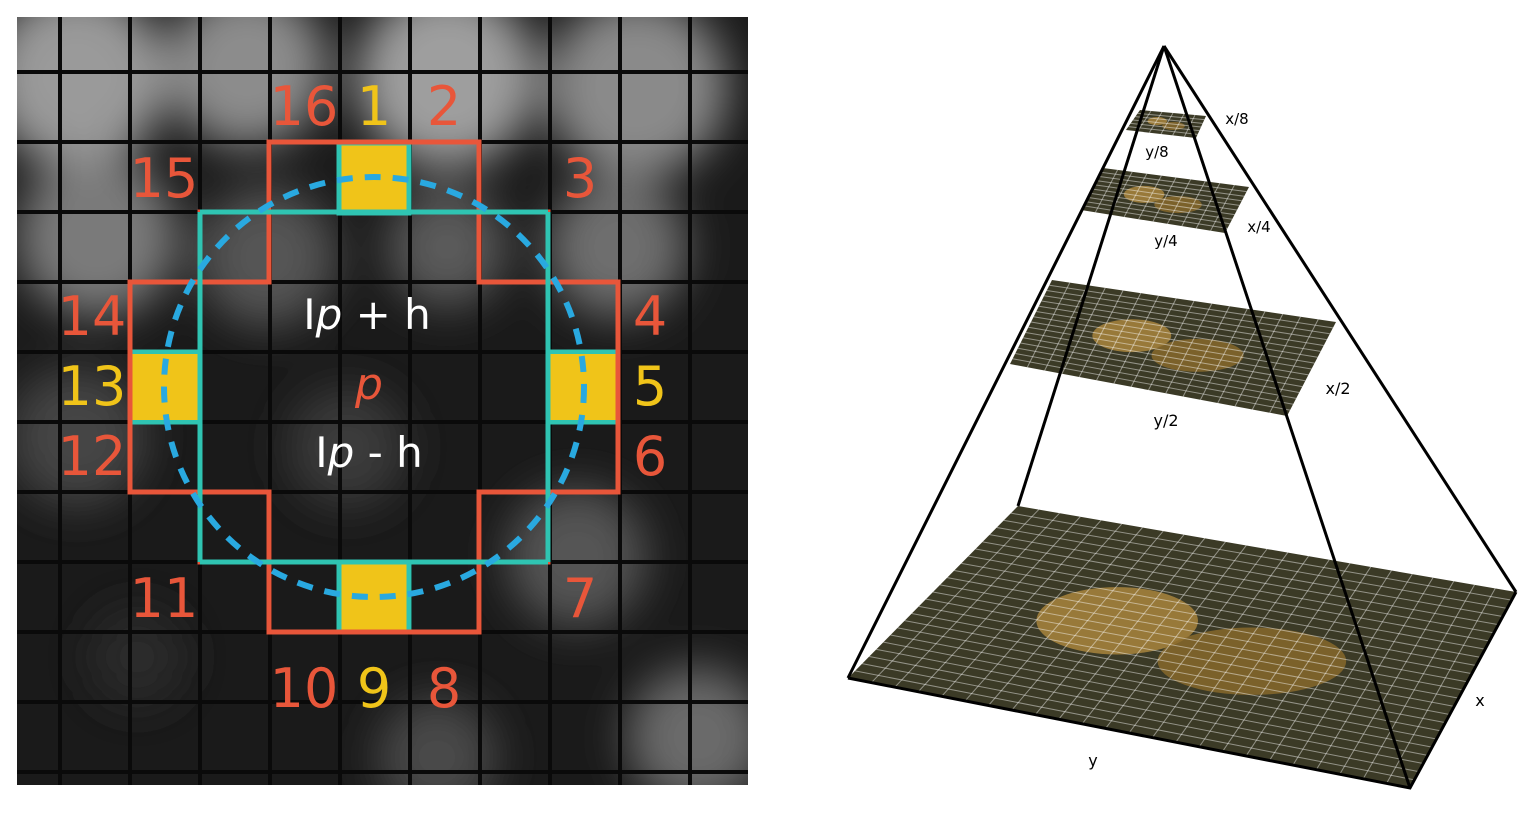 This screenshot has width=1538, height=814. Describe the element at coordinates (368, 384) in the screenshot. I see `center-pixel-label: p` at that location.